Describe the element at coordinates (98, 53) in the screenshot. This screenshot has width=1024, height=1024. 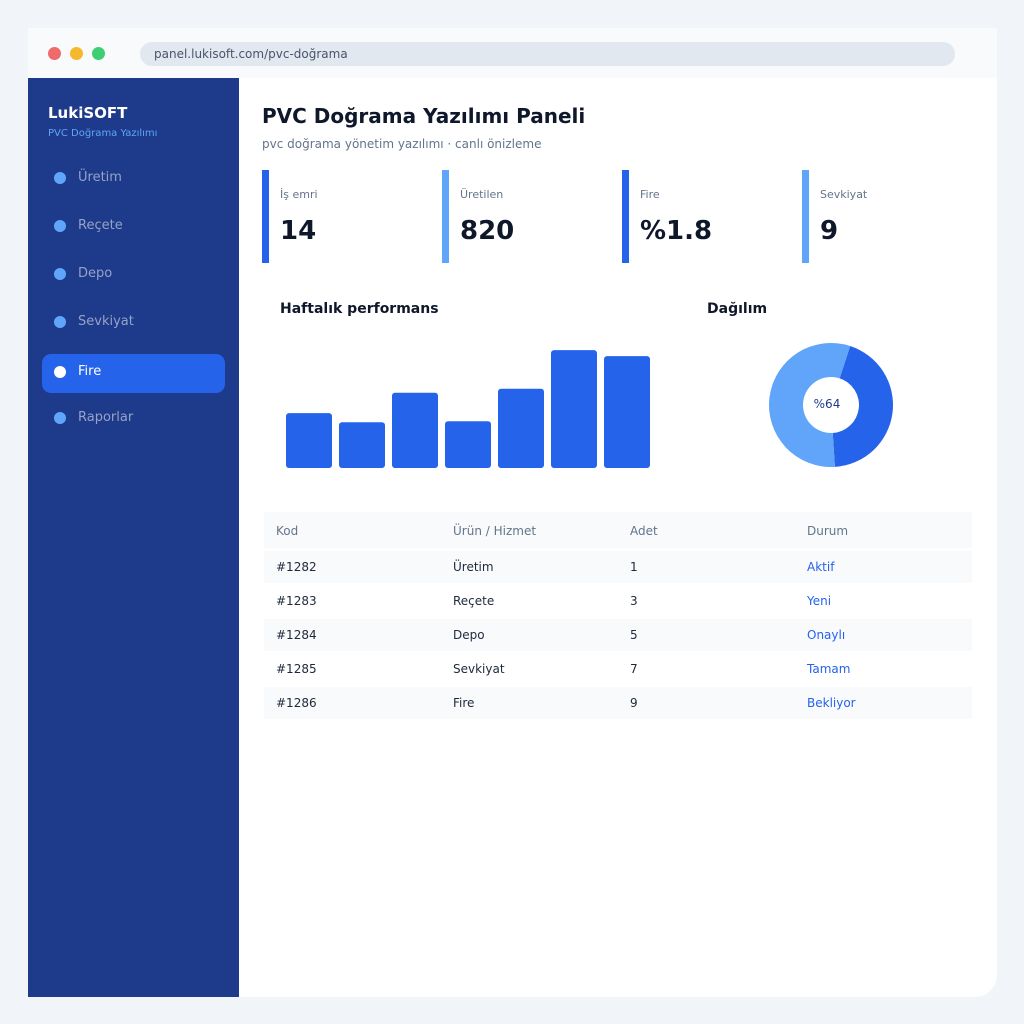
I see `maximize-window-button` at that location.